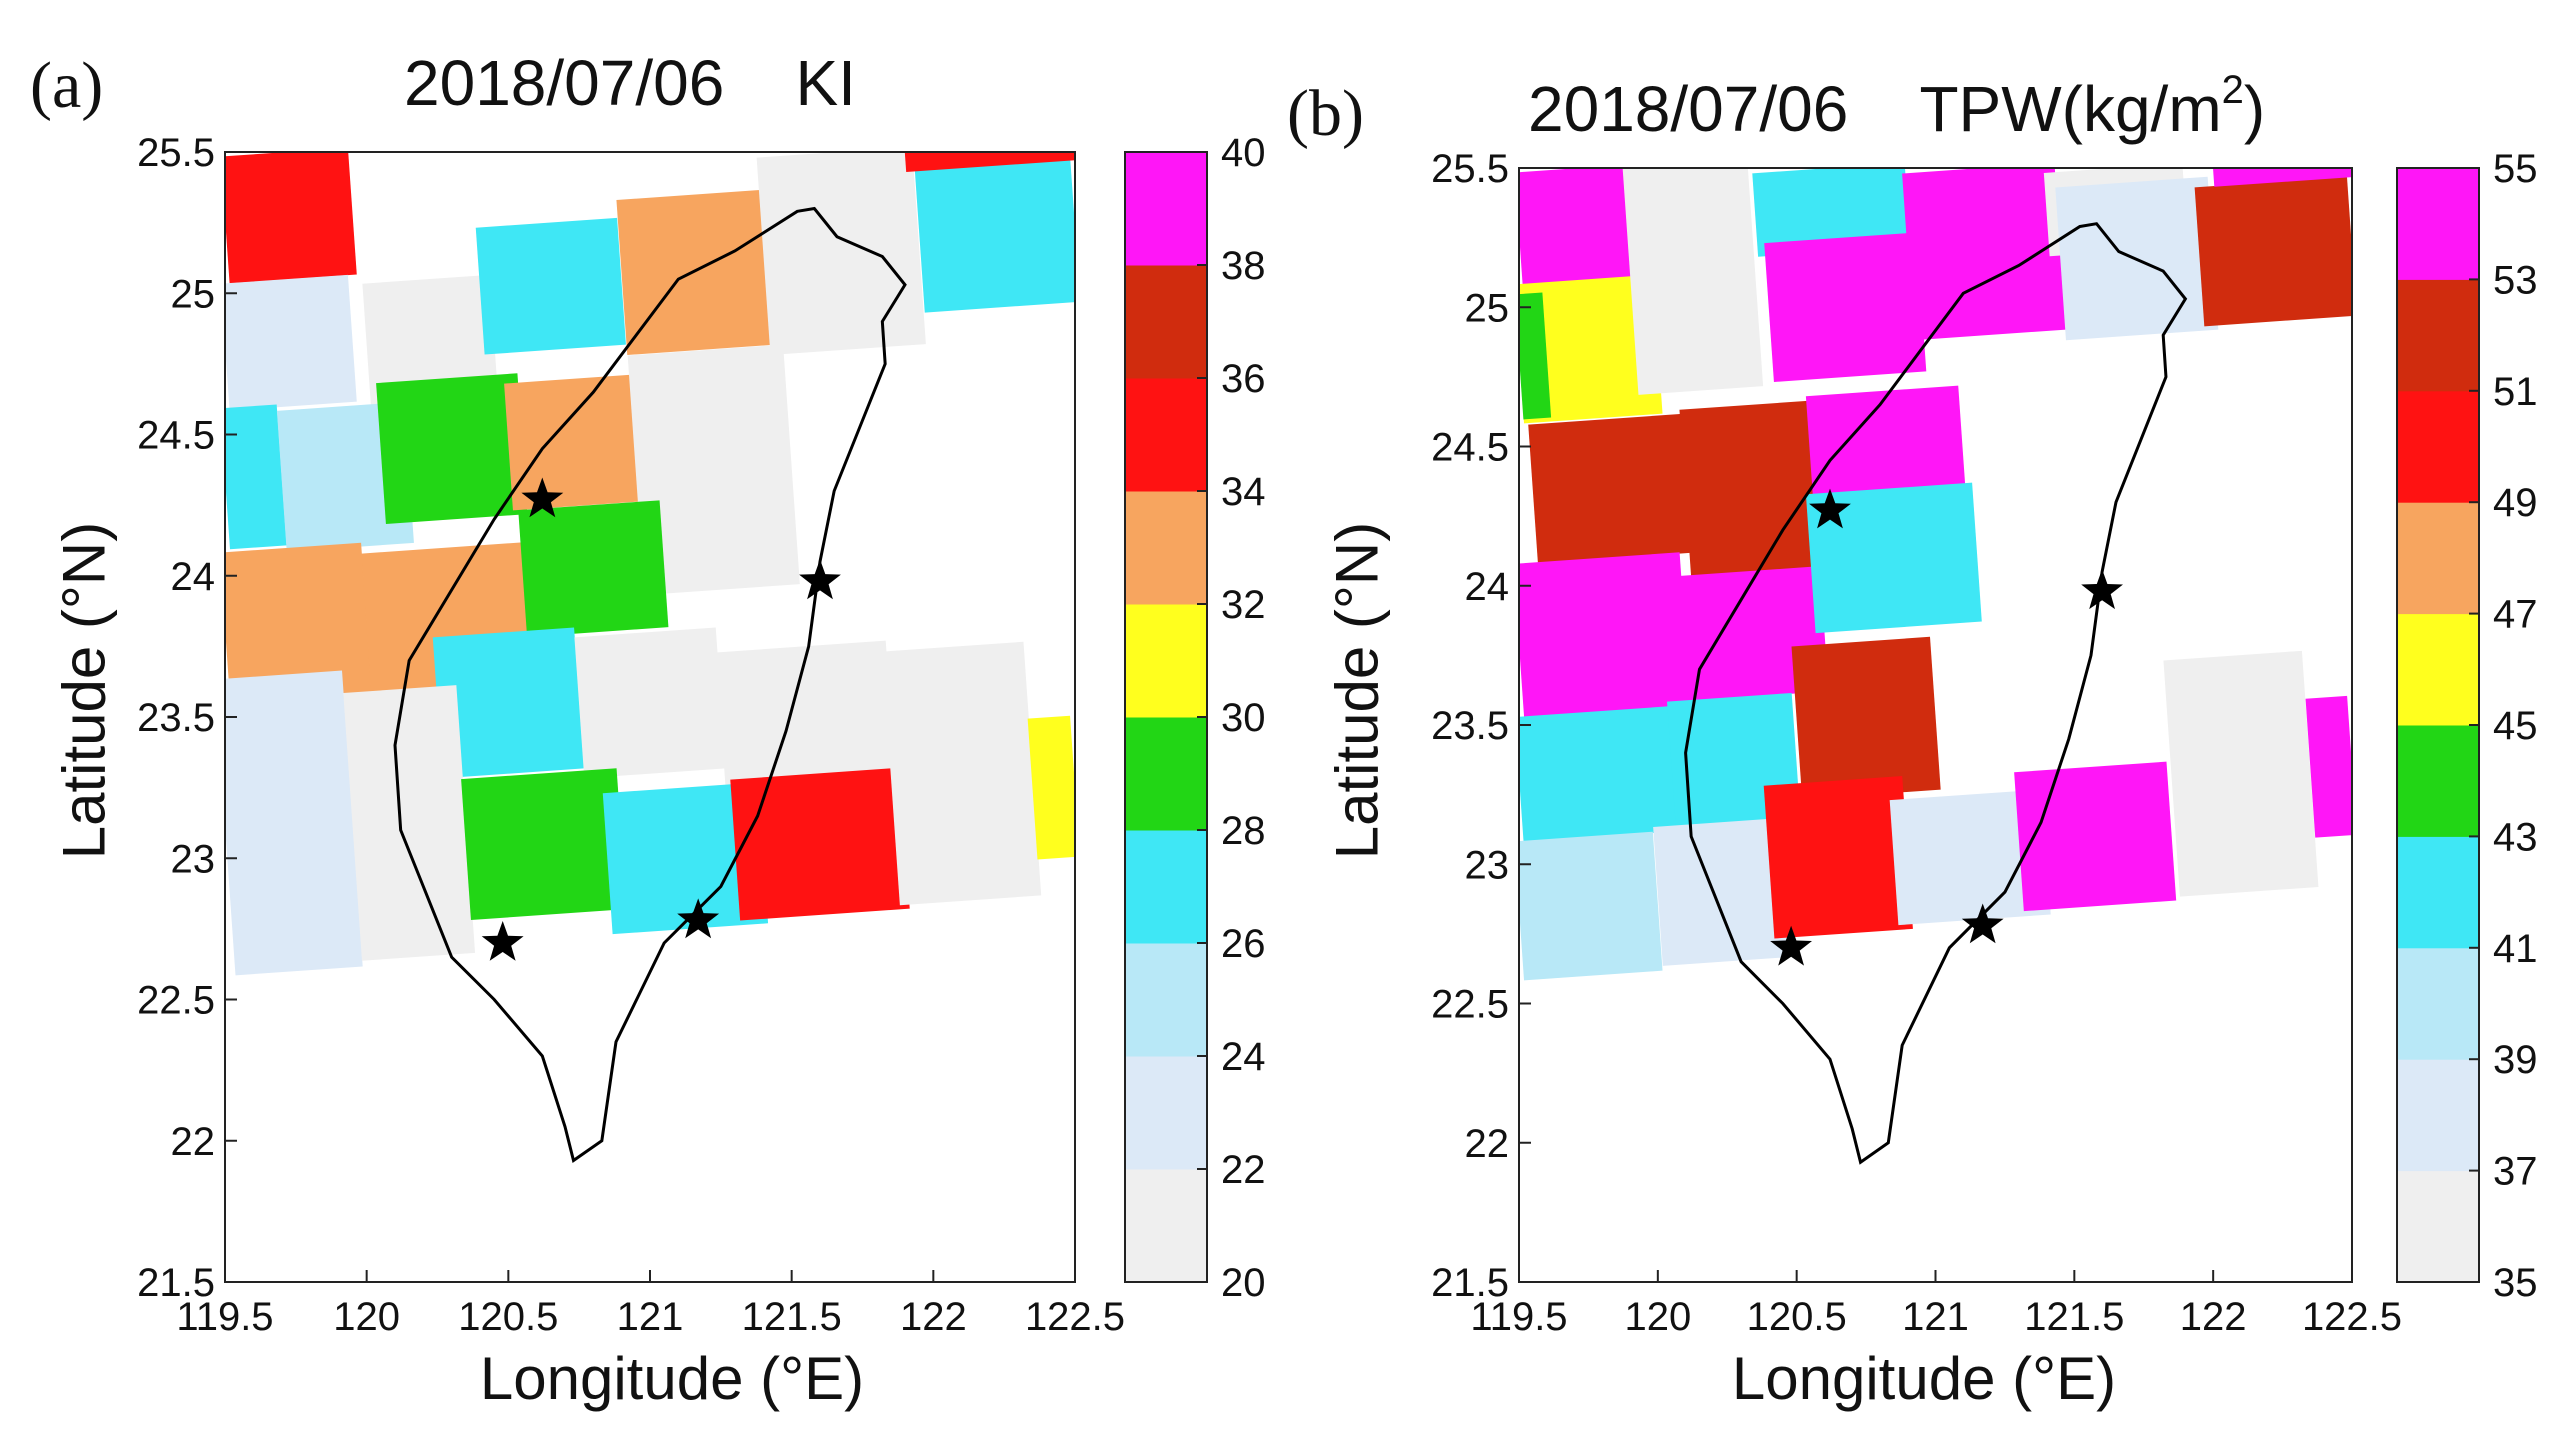  I want to click on colorbar-tick-label: 43, so click(2515, 837).